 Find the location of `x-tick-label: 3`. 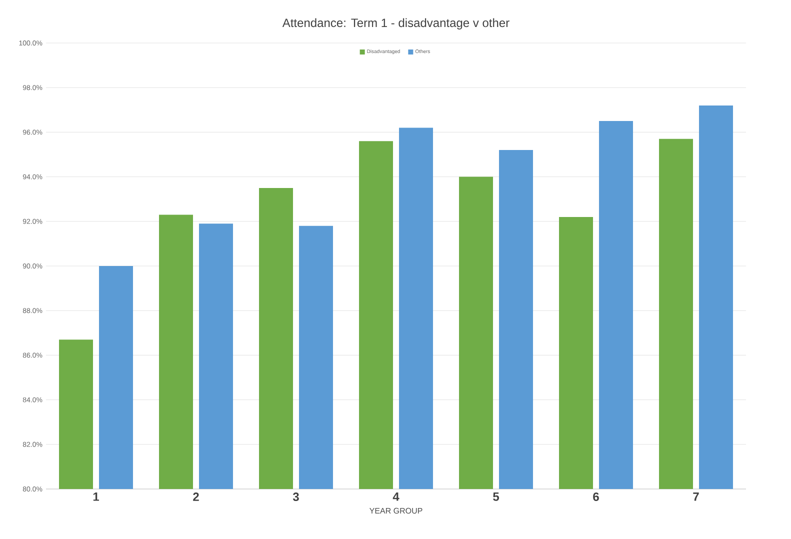

x-tick-label: 3 is located at coordinates (295, 497).